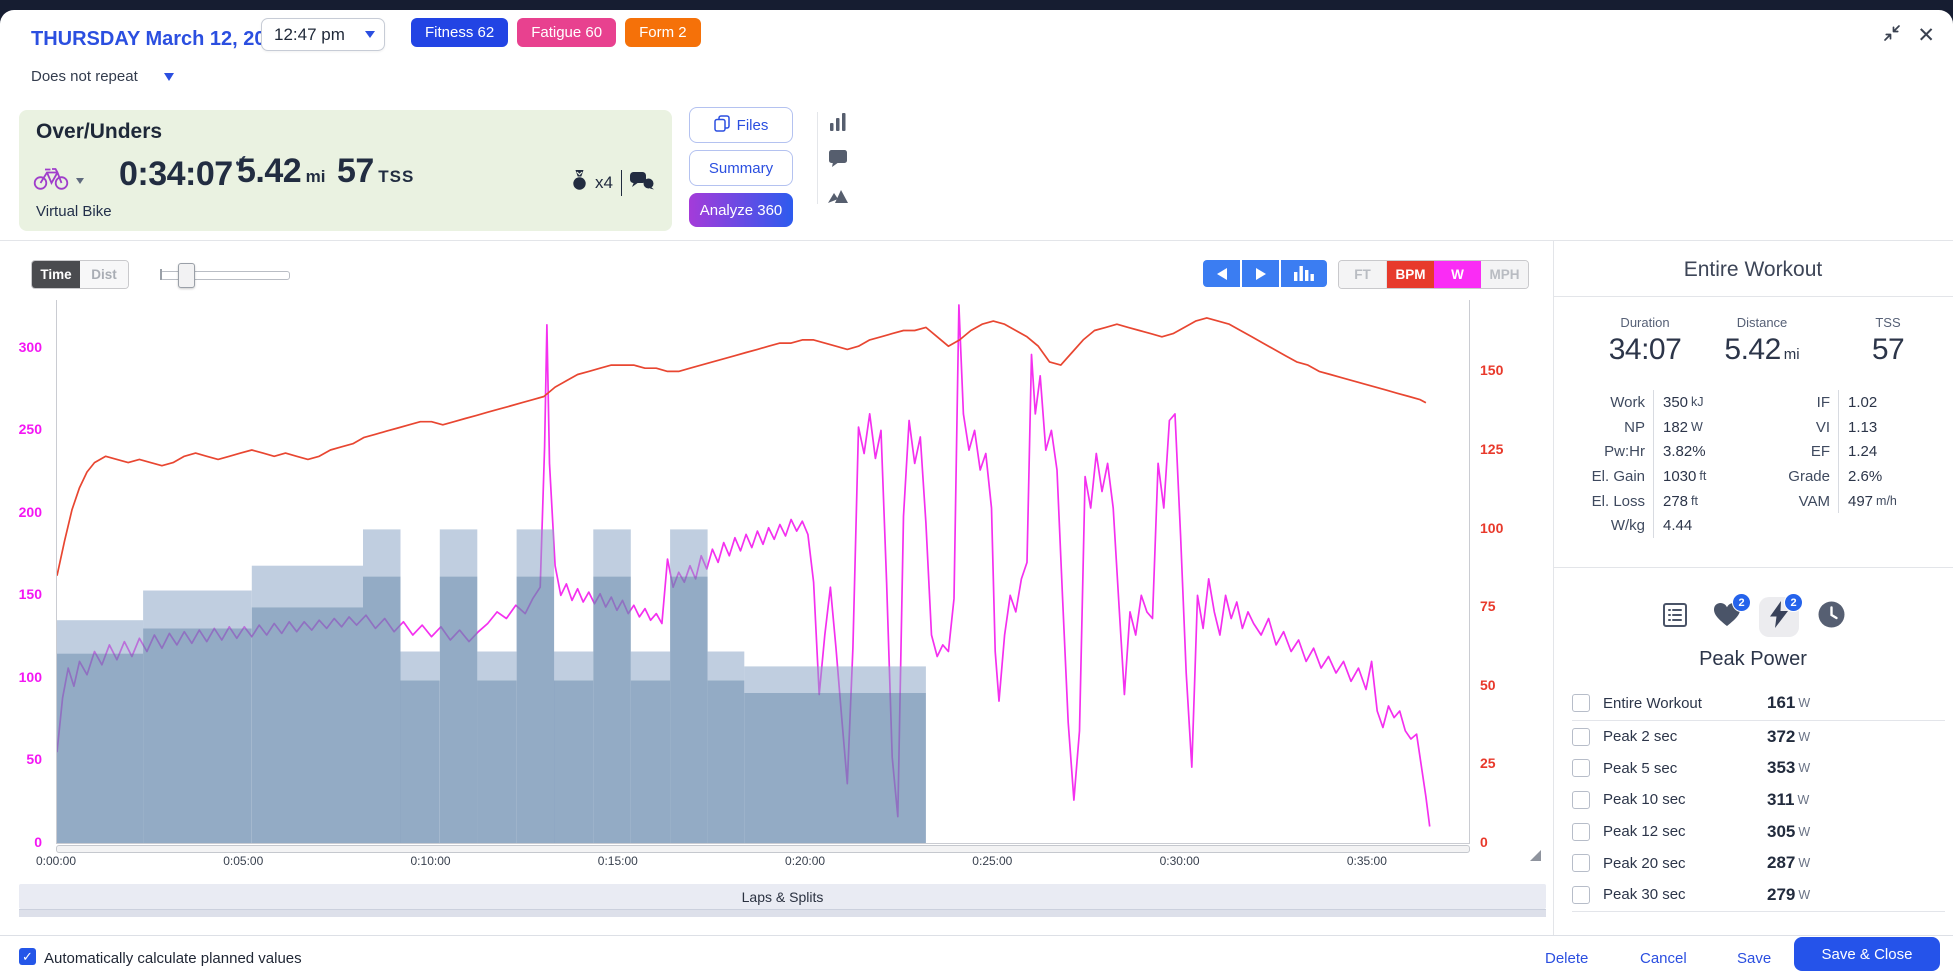  What do you see at coordinates (27, 956) in the screenshot?
I see `auto-calc-checkbox: ✓` at bounding box center [27, 956].